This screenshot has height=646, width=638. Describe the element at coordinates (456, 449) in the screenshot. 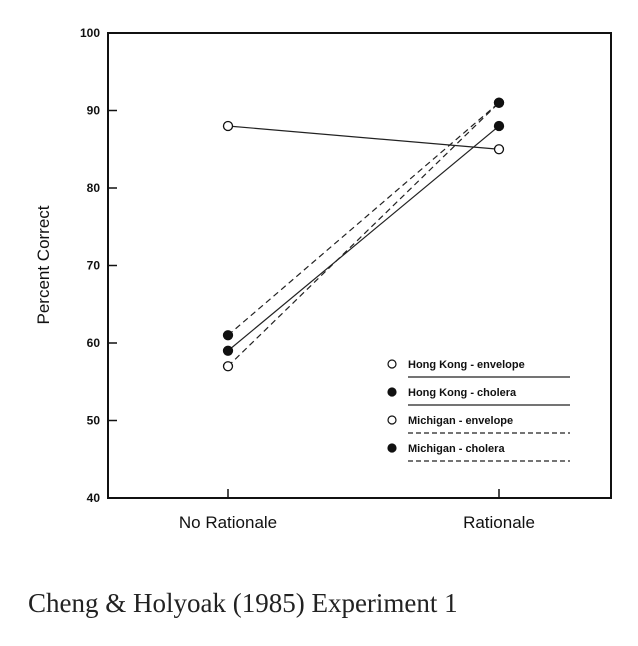

I see `legend-label: Michigan - cholera` at that location.